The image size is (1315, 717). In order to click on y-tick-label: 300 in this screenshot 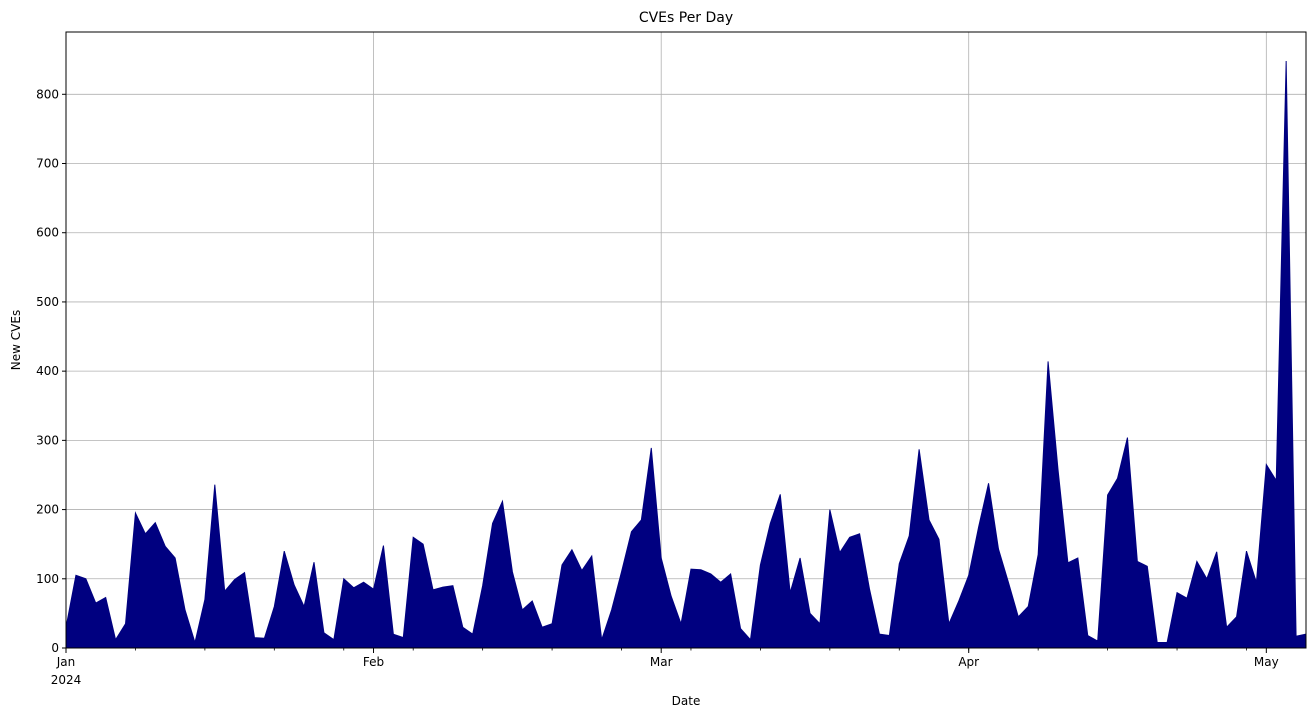, I will do `click(47, 440)`.